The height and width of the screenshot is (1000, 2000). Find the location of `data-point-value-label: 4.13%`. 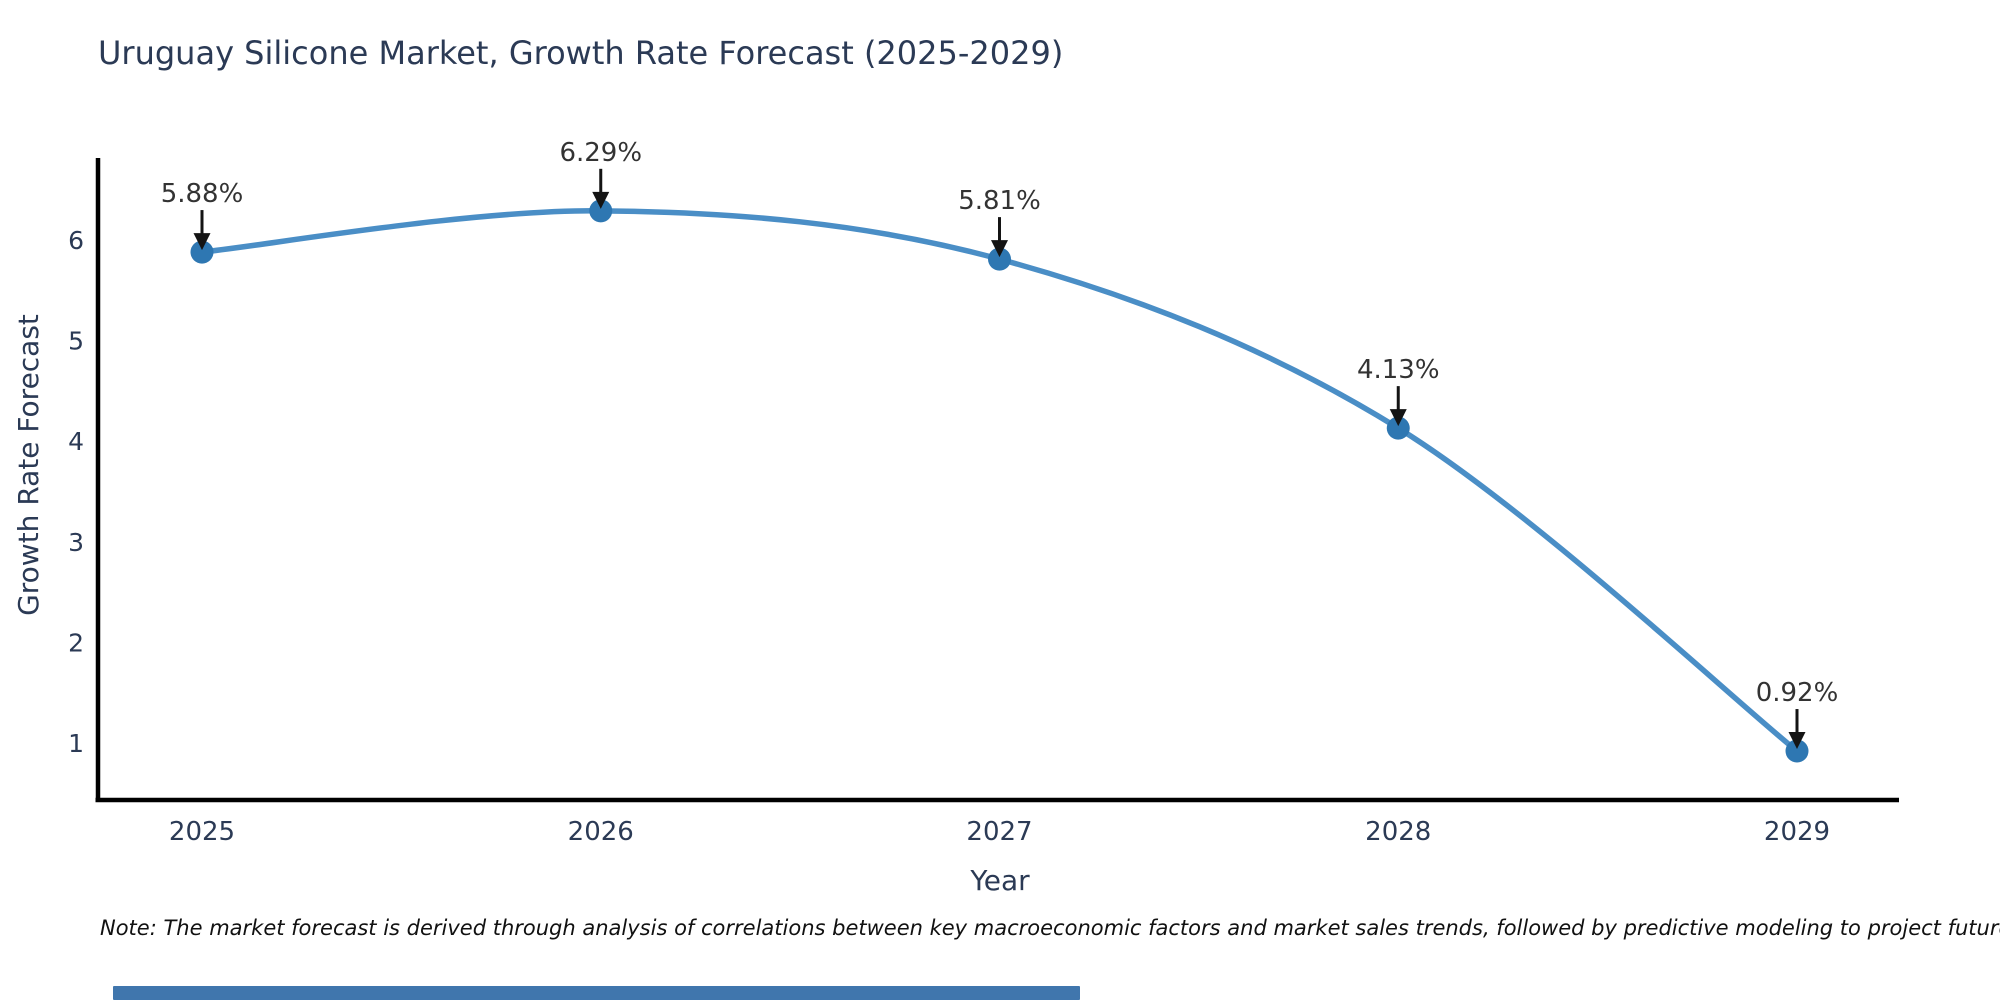

data-point-value-label: 4.13% is located at coordinates (1398, 370).